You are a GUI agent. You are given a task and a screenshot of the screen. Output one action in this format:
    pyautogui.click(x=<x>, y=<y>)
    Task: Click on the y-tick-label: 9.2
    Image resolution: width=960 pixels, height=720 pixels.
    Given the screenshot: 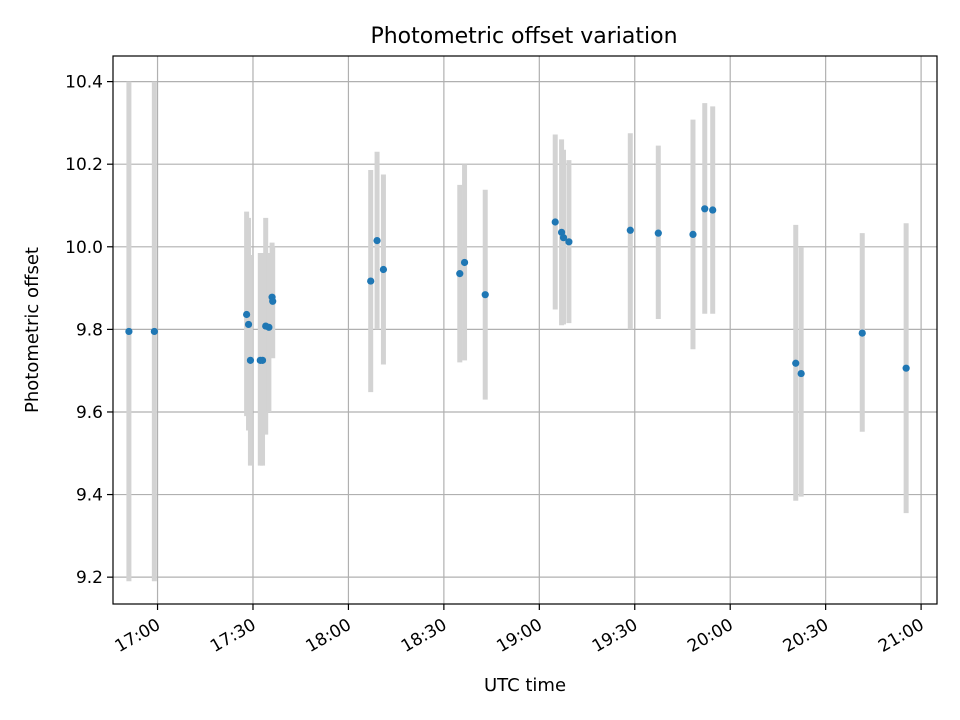 What is the action you would take?
    pyautogui.click(x=89, y=578)
    